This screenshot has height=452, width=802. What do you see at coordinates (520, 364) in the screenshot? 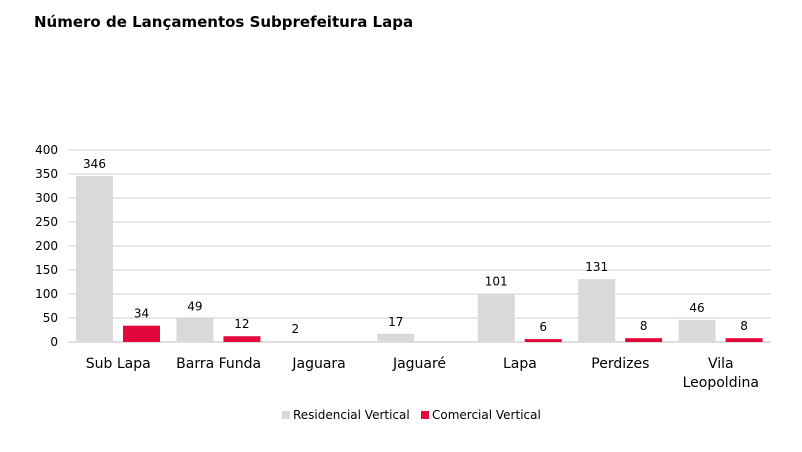
I see `x-tick-label: Lapa` at bounding box center [520, 364].